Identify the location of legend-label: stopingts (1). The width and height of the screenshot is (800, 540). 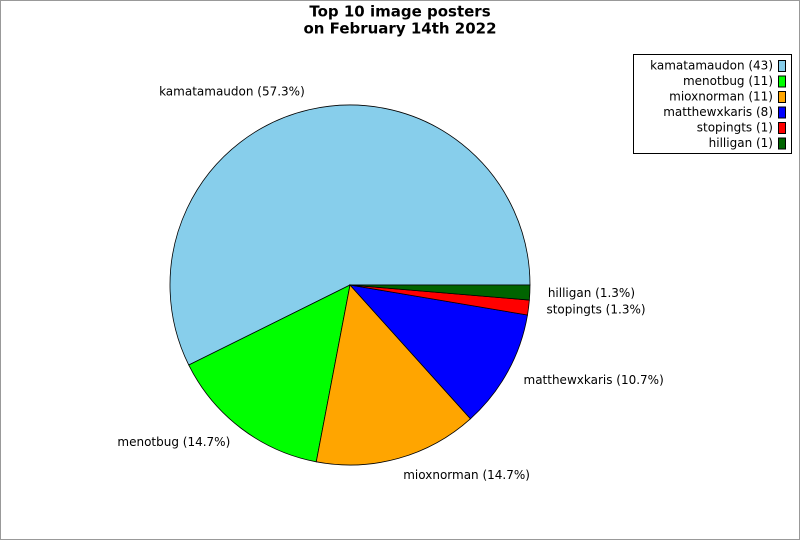
(735, 128).